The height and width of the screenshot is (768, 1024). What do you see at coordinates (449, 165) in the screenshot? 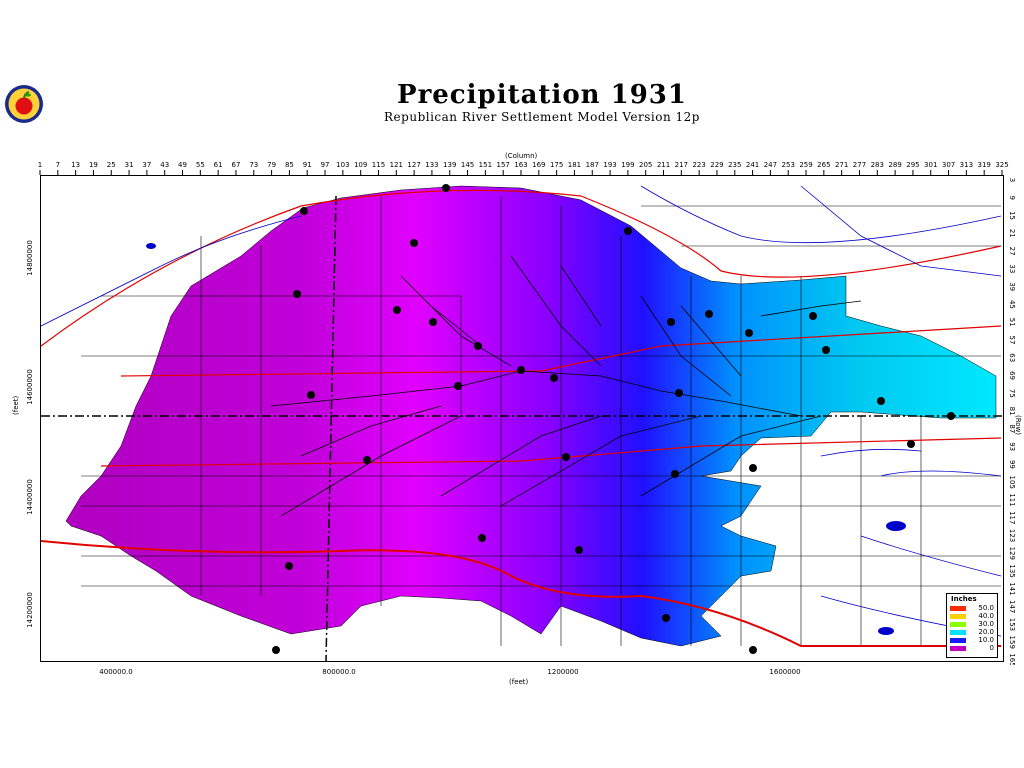
I see `column-tick-label: 139` at bounding box center [449, 165].